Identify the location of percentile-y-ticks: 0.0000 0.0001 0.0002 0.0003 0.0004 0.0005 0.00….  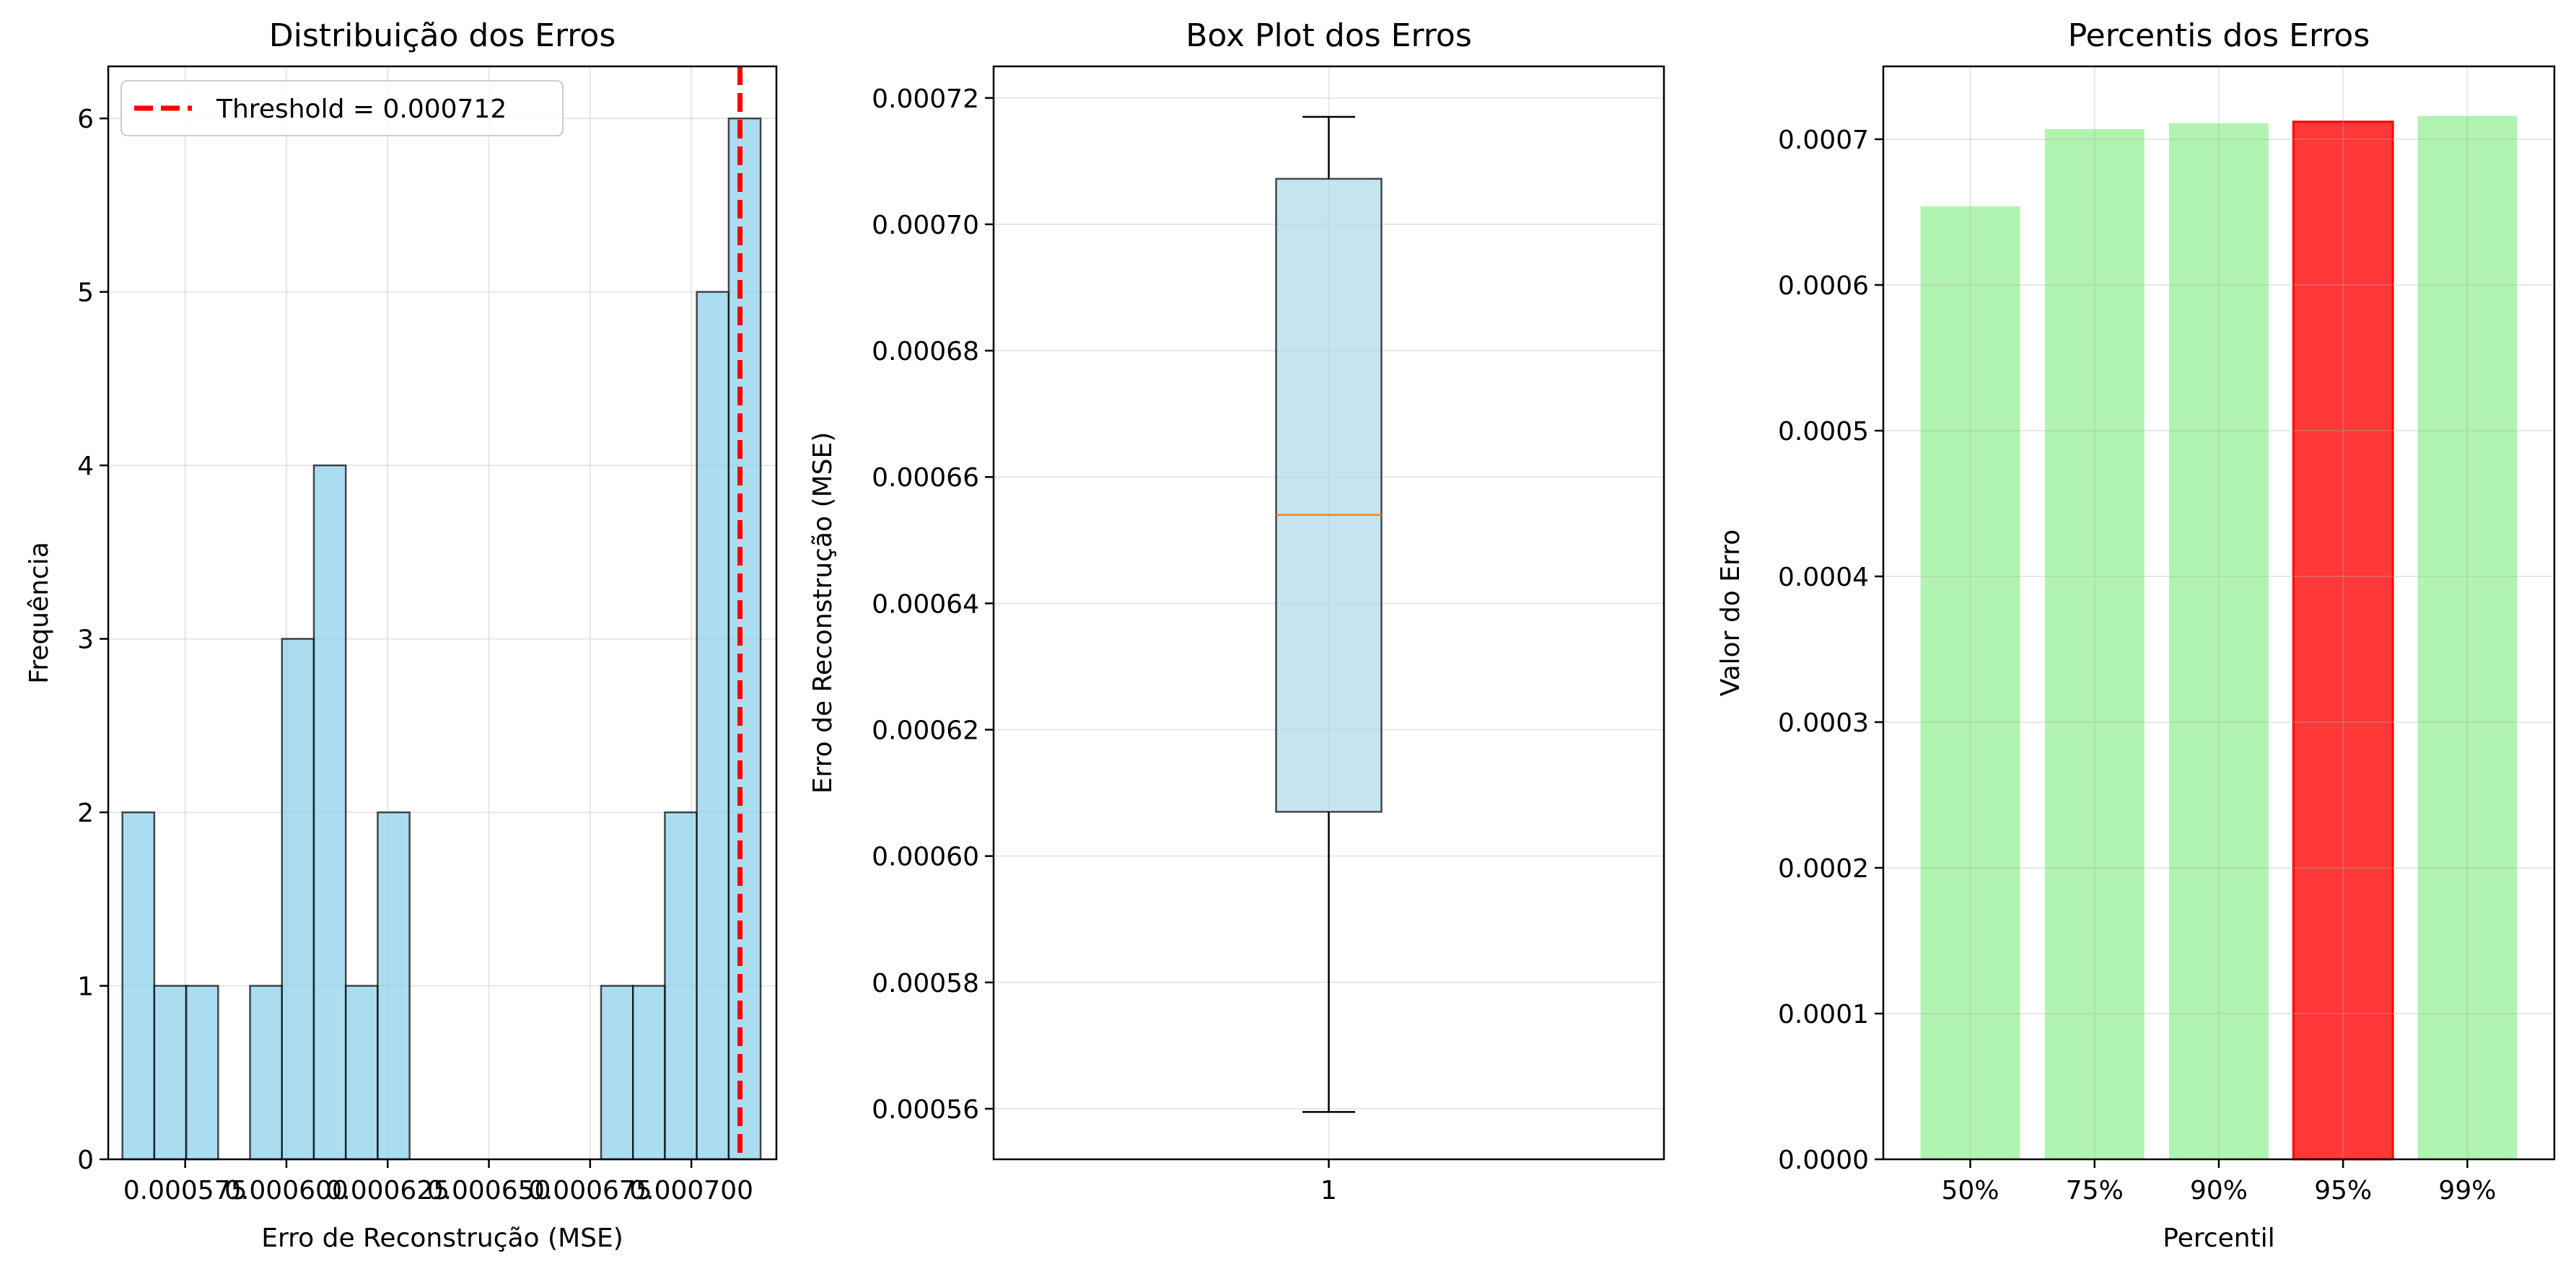
(1831, 651).